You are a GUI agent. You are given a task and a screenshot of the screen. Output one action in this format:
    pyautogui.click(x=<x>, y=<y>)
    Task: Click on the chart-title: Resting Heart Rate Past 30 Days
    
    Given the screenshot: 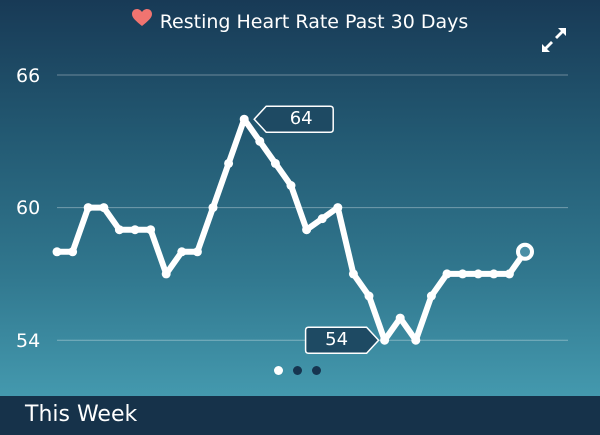 What is the action you would take?
    pyautogui.click(x=300, y=22)
    